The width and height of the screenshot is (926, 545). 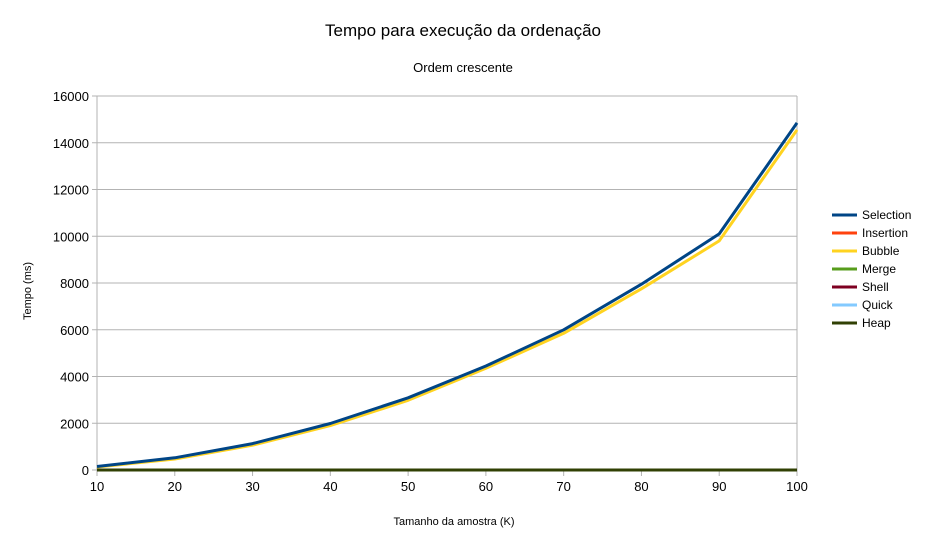 I want to click on chart-title: Tempo para execução da ordenação, so click(x=463, y=30).